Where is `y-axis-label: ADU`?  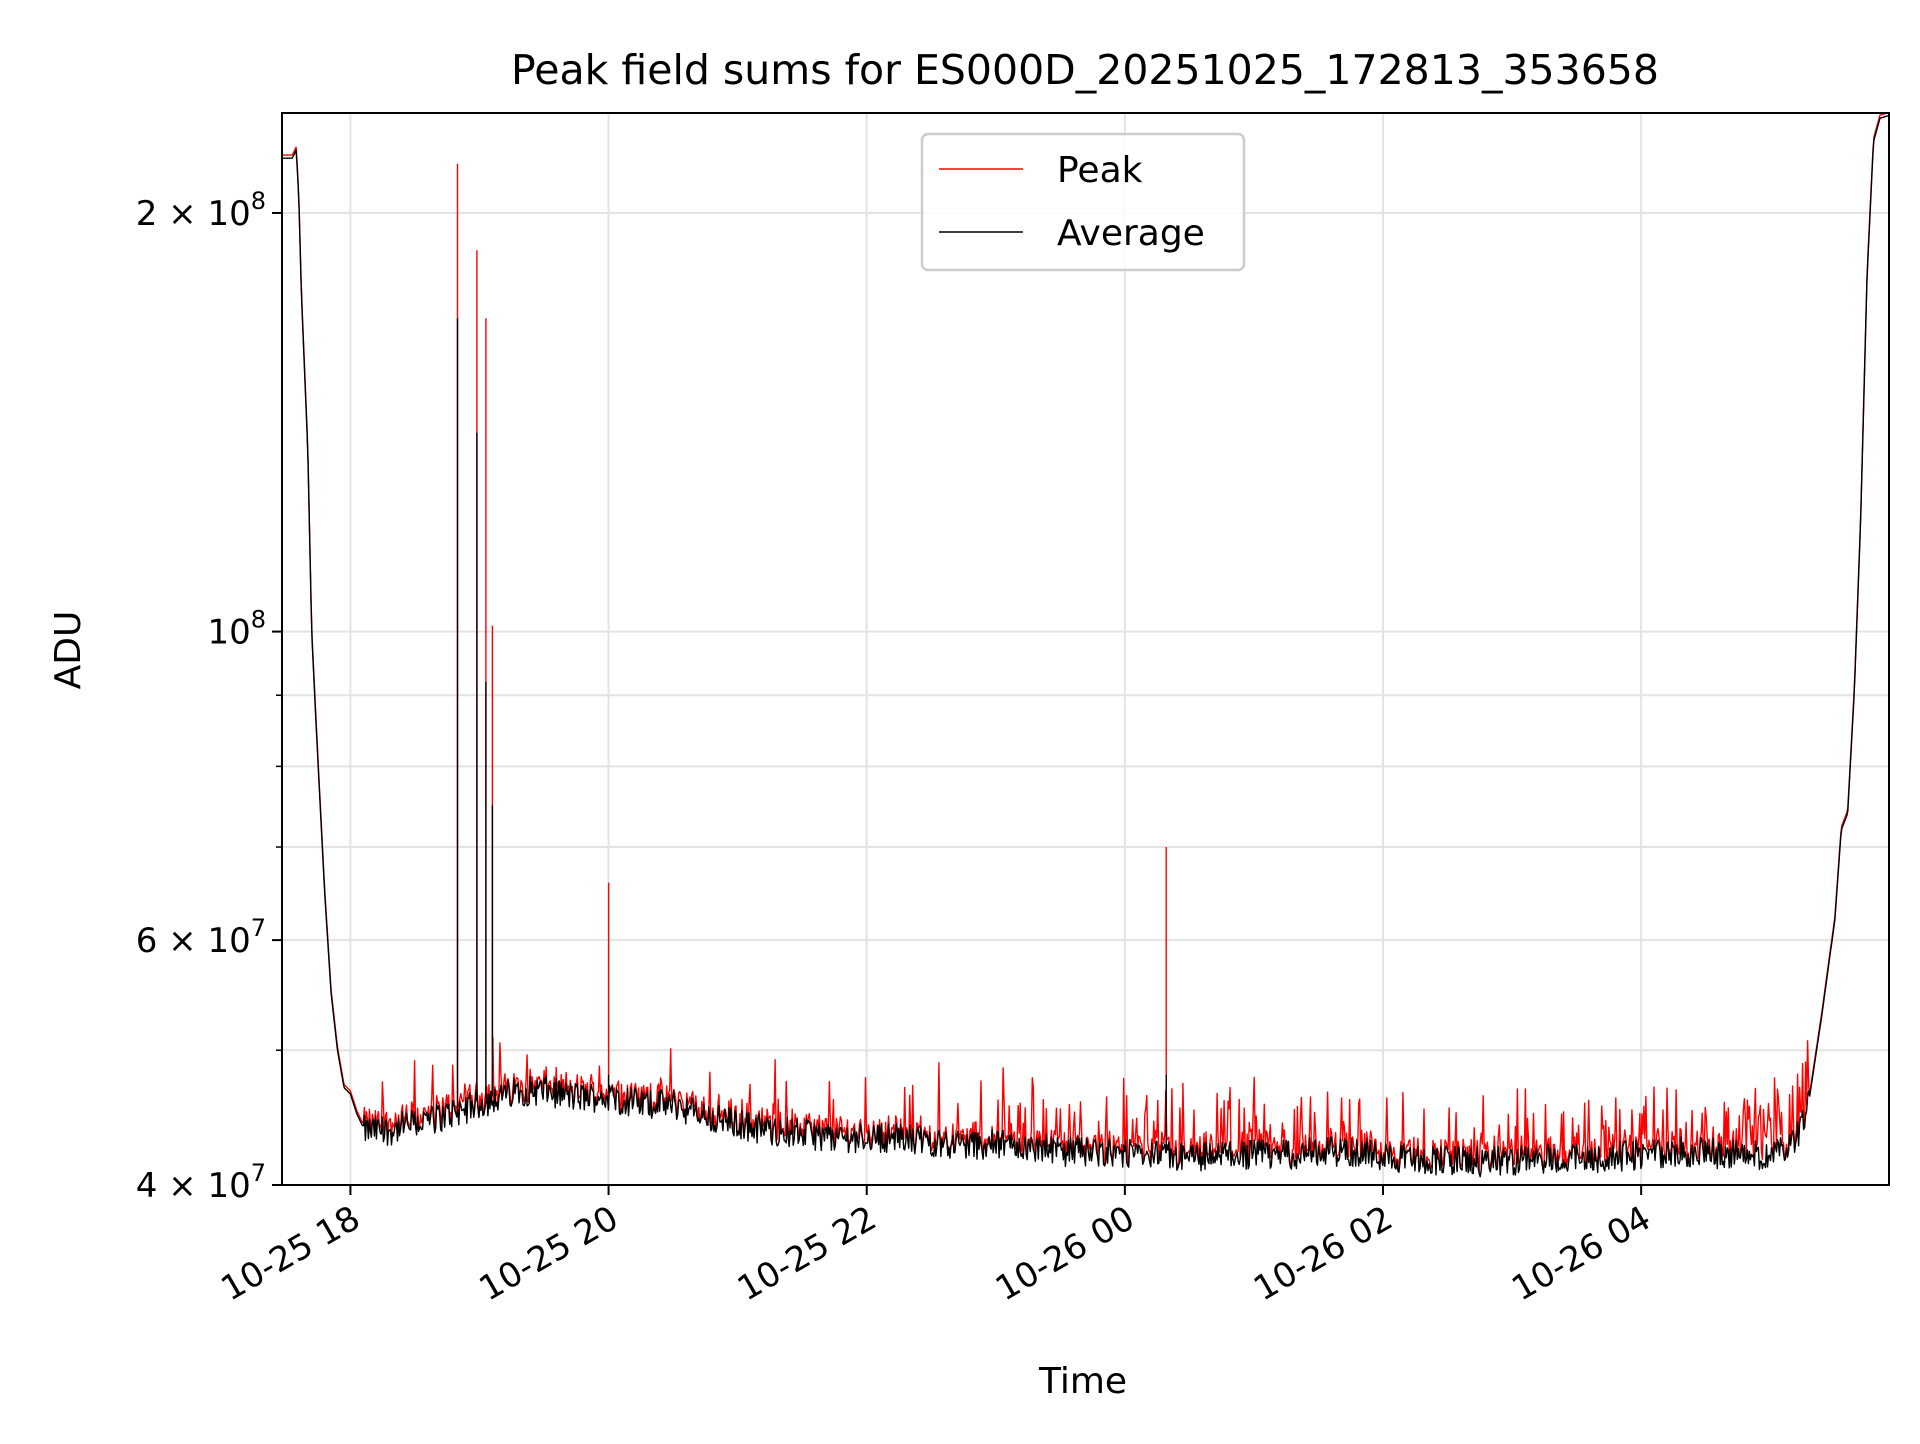 y-axis-label: ADU is located at coordinates (68, 650).